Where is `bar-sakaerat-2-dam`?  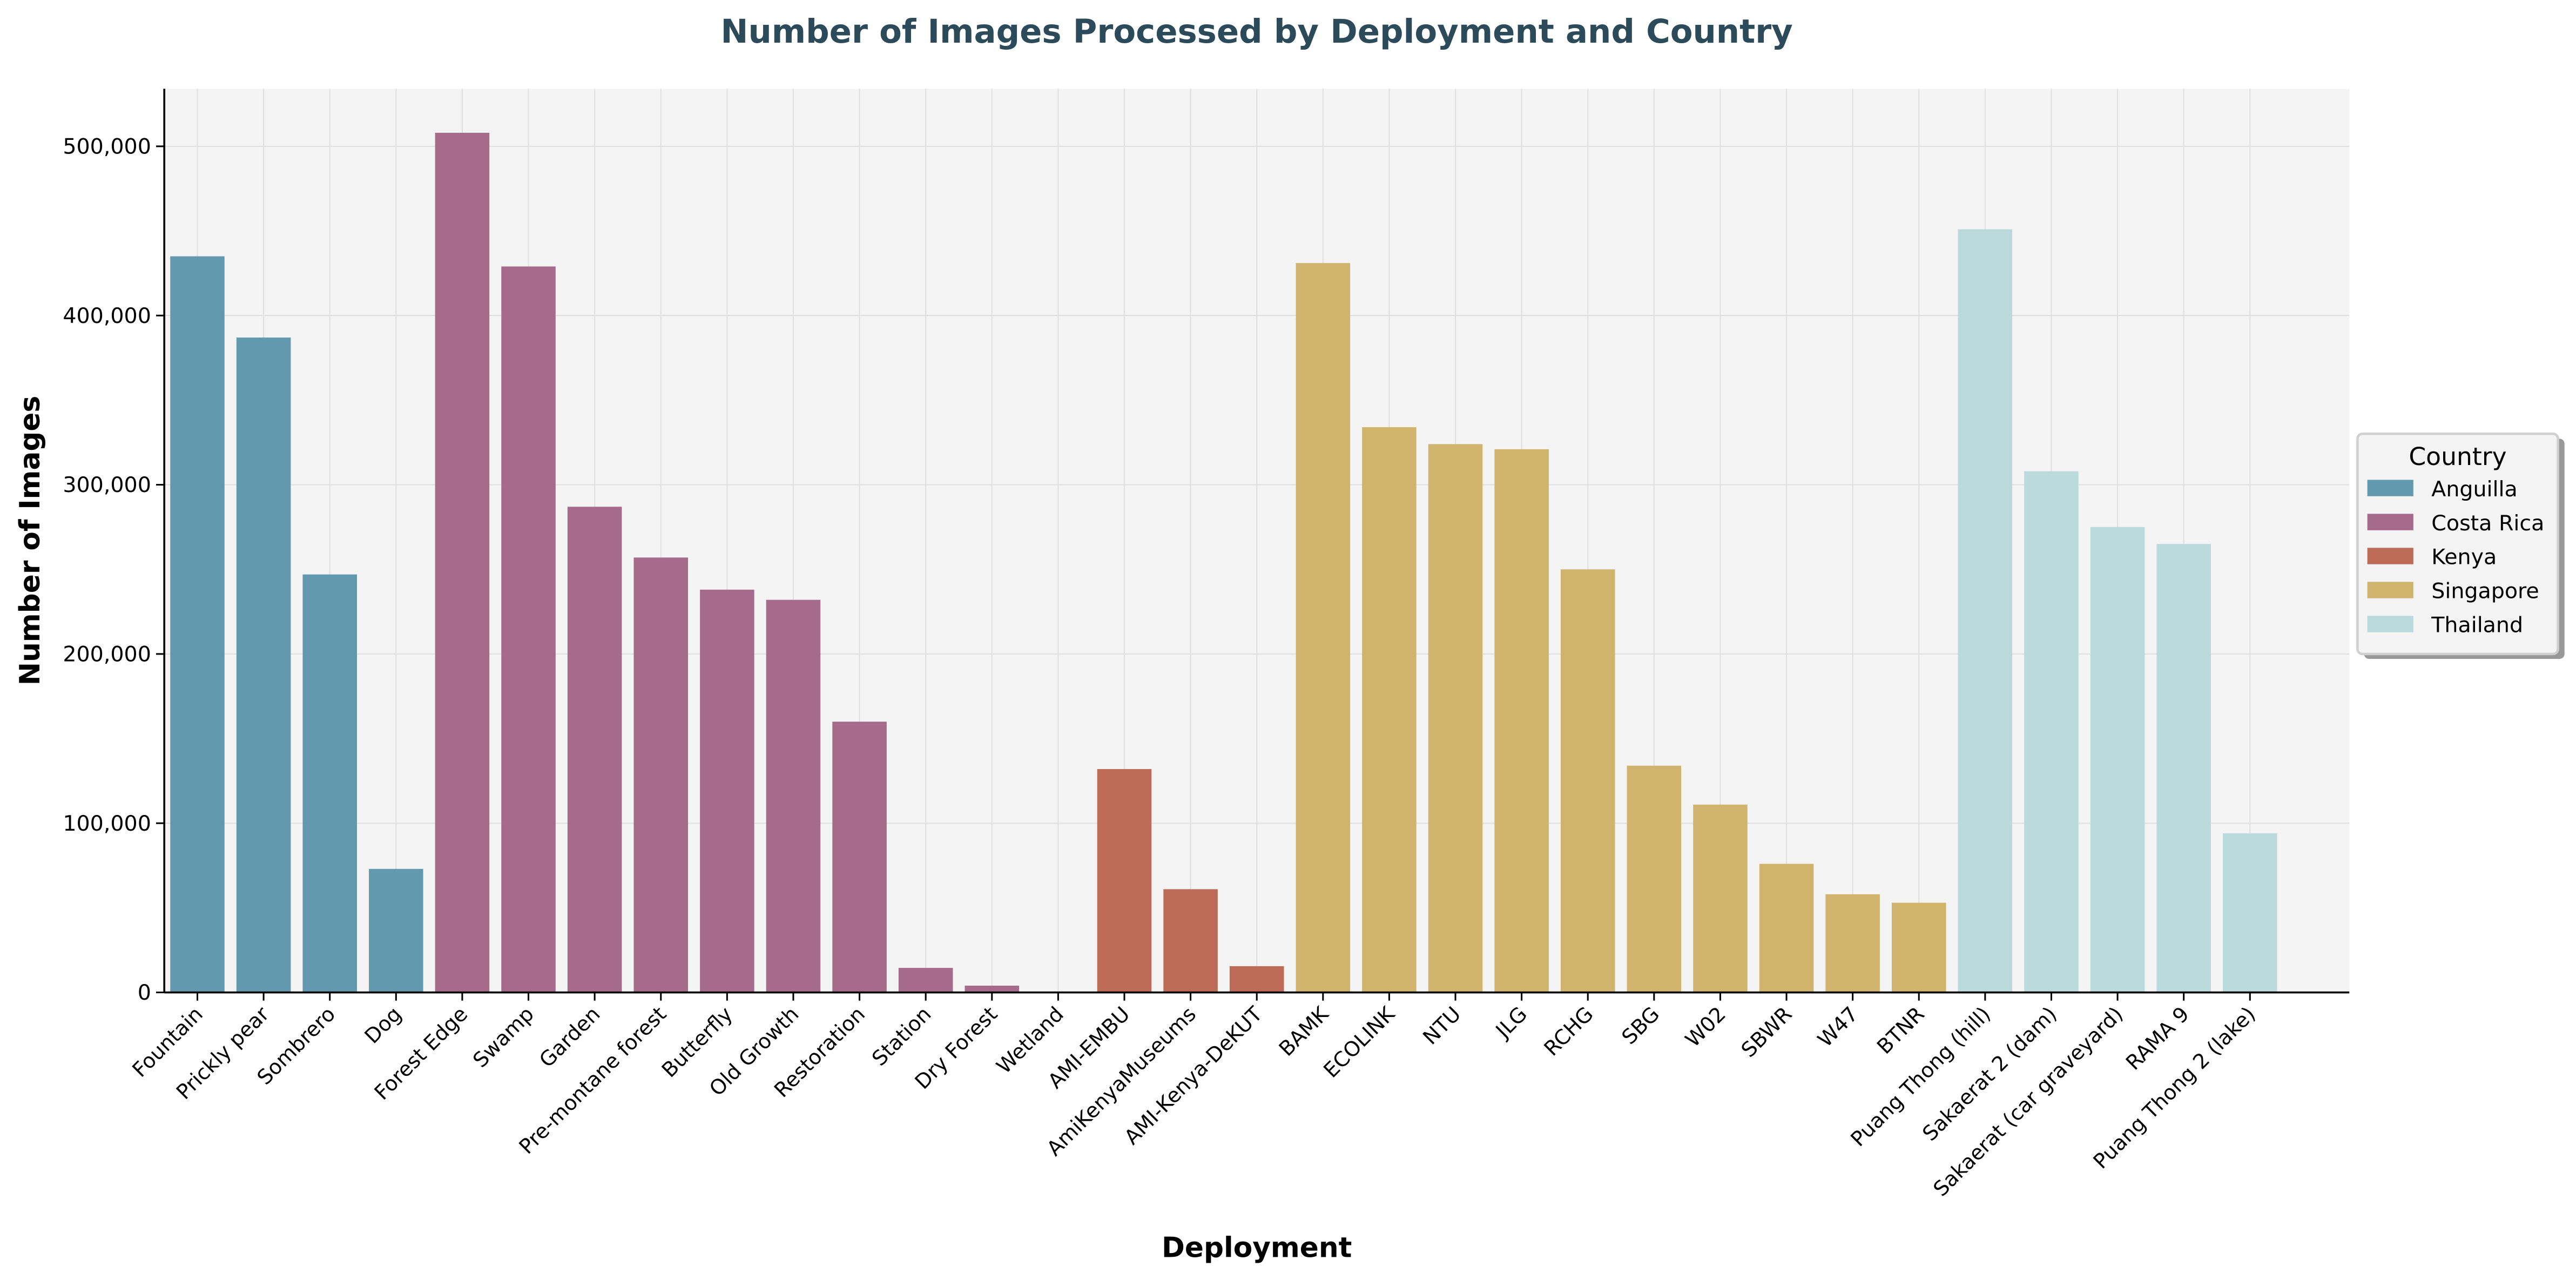
bar-sakaerat-2-dam is located at coordinates (2051, 732).